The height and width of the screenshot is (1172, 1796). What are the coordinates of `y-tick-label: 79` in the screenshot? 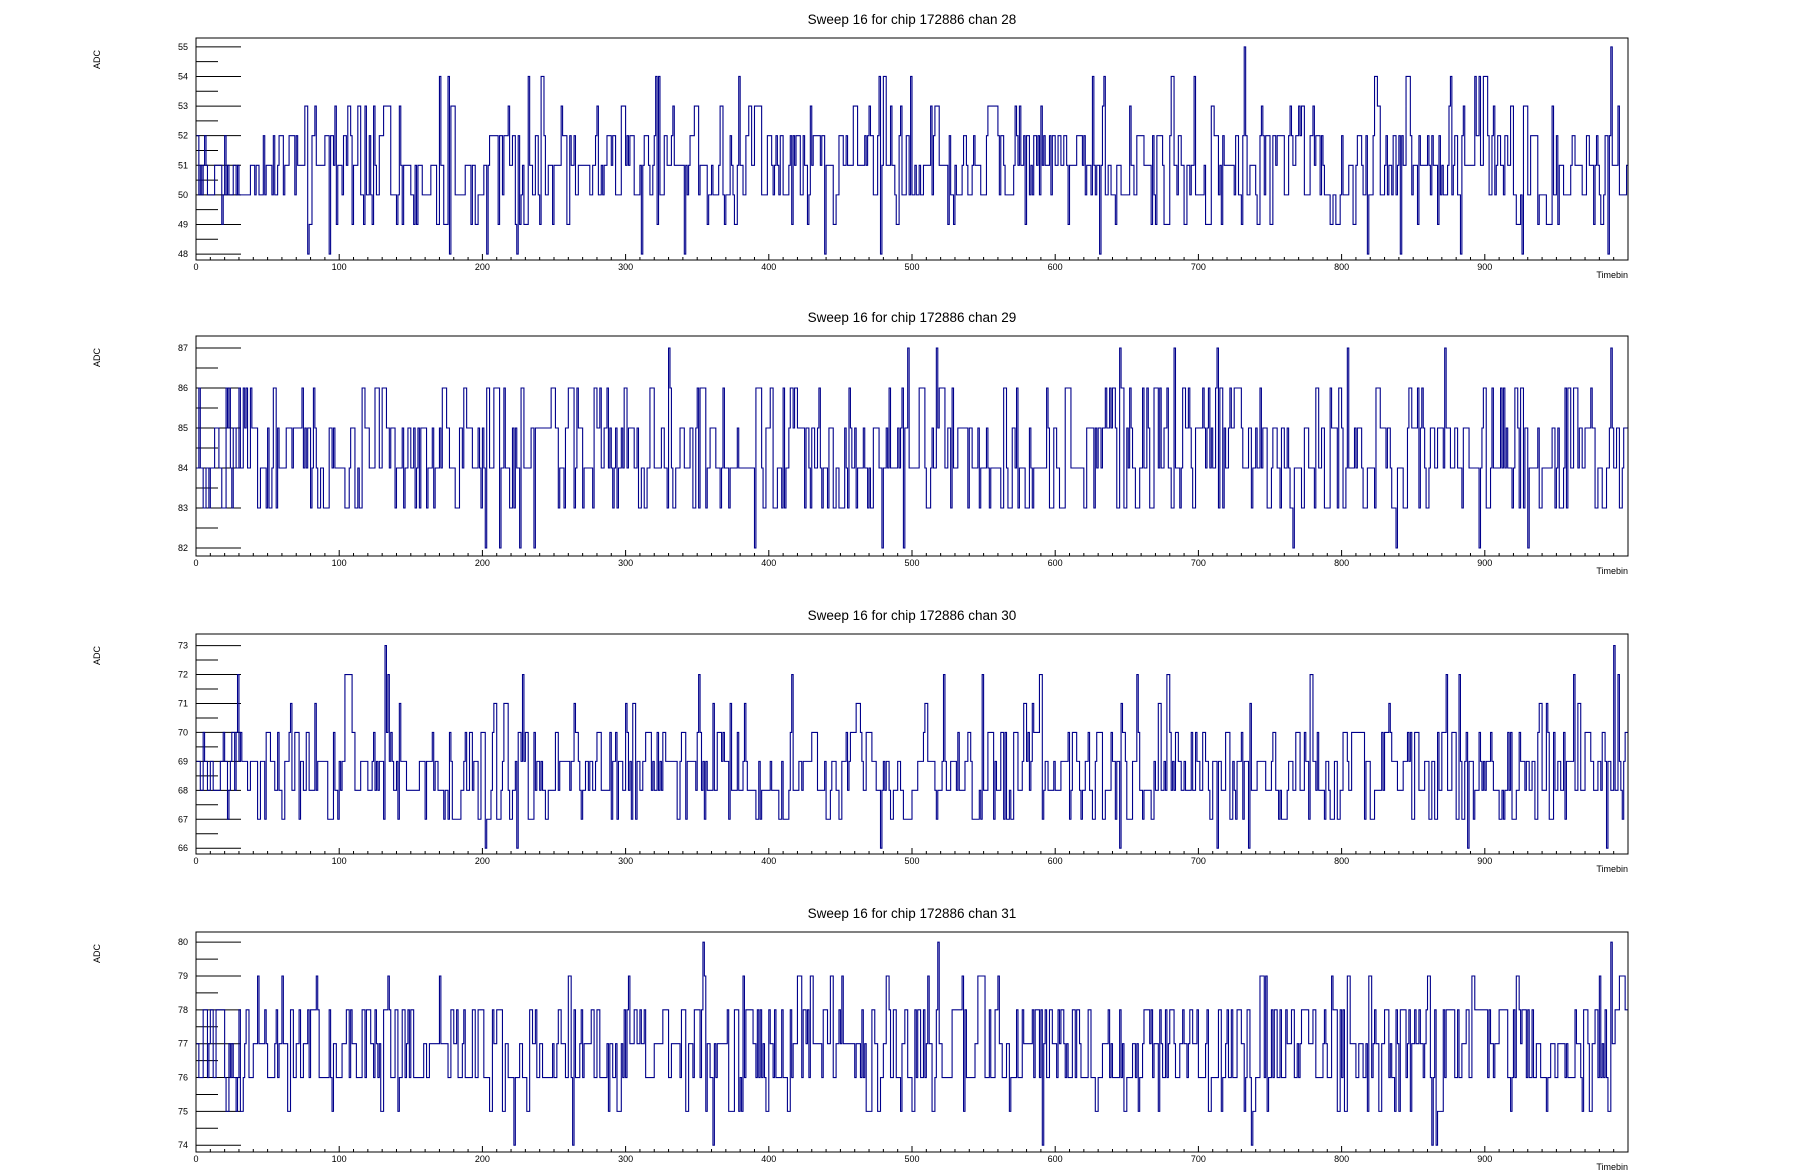 It's located at (183, 976).